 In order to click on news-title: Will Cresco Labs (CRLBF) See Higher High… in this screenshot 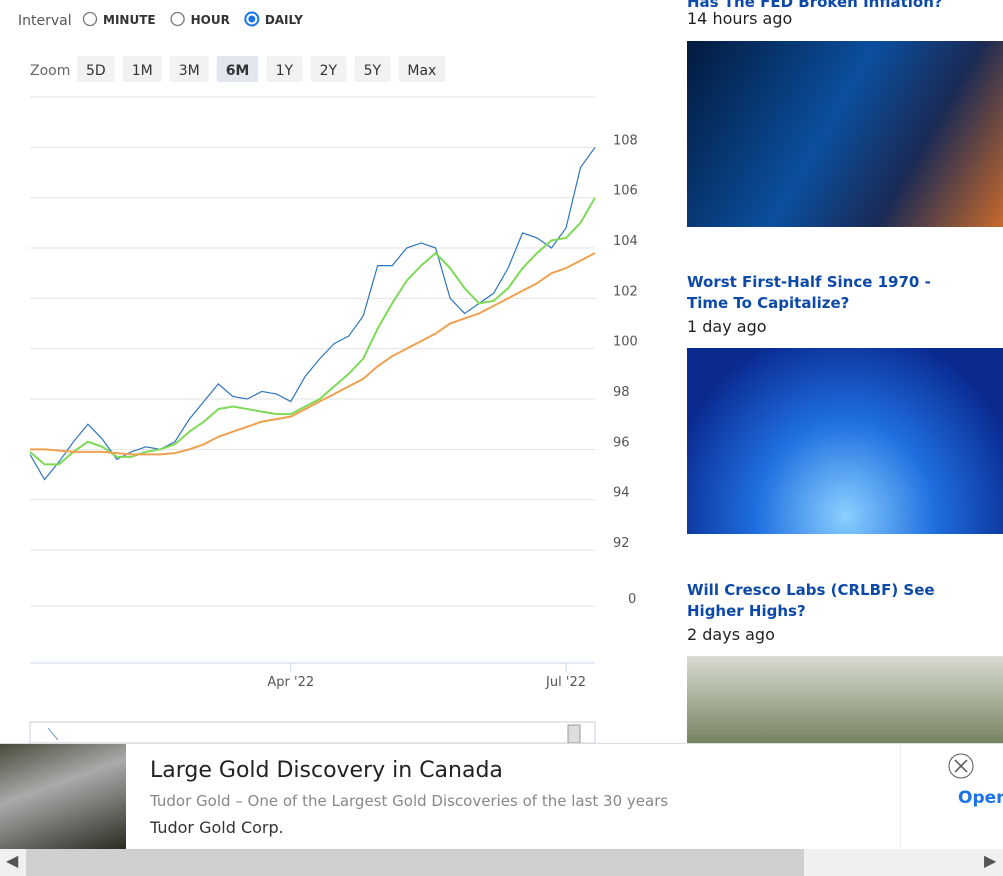, I will do `click(811, 600)`.